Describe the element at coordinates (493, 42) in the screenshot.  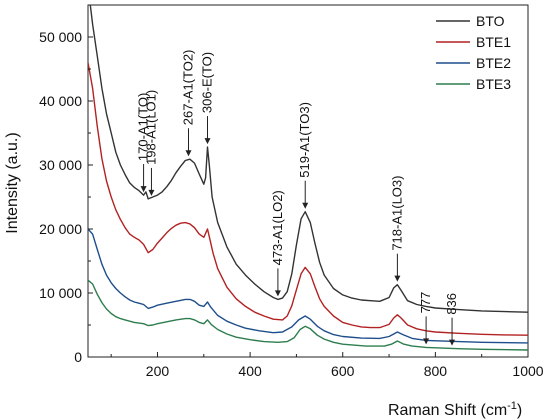
I see `legend-label: BTE1` at that location.